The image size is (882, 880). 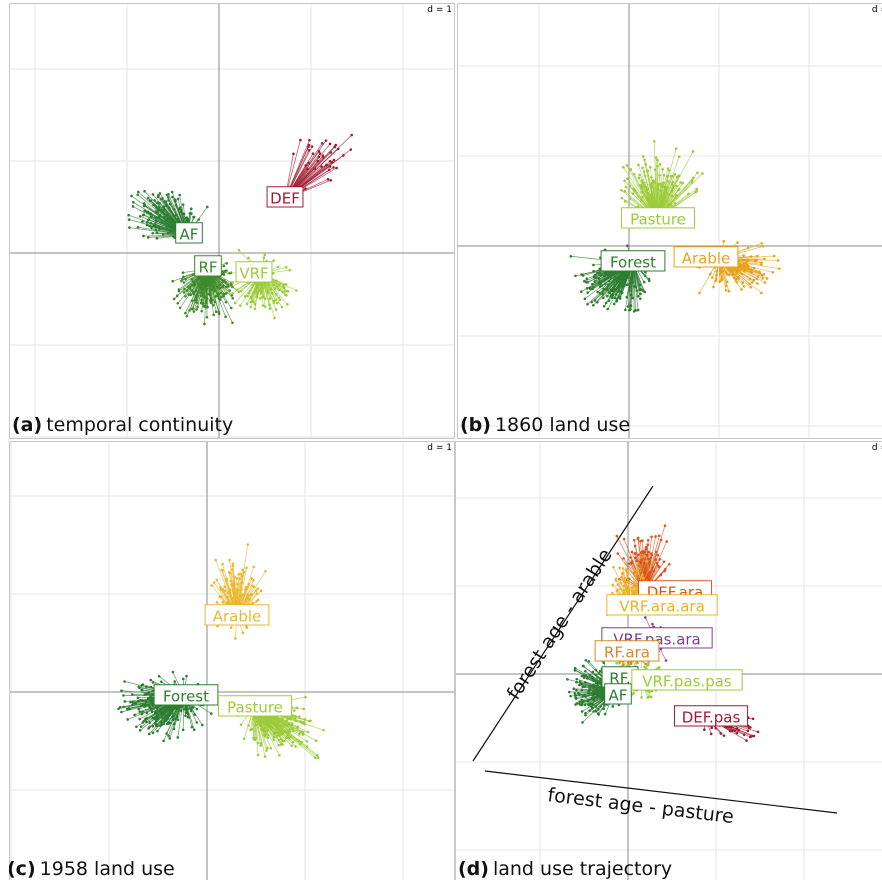 I want to click on panel-d-label-vrf-pas-pas-box, so click(x=687, y=680).